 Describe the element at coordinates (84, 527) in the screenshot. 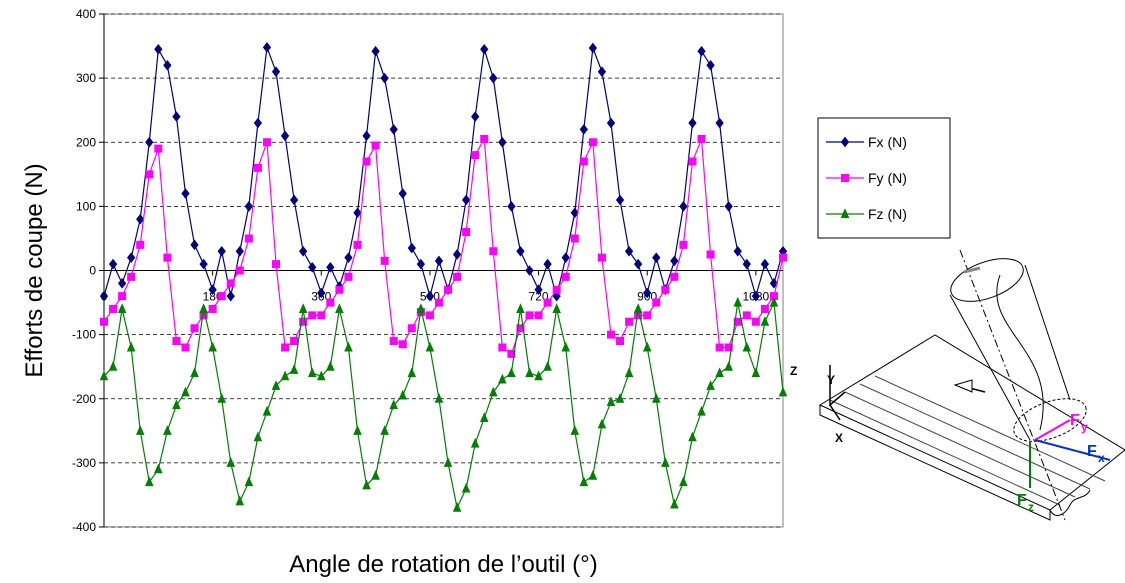

I see `y-tick-label: -400` at that location.